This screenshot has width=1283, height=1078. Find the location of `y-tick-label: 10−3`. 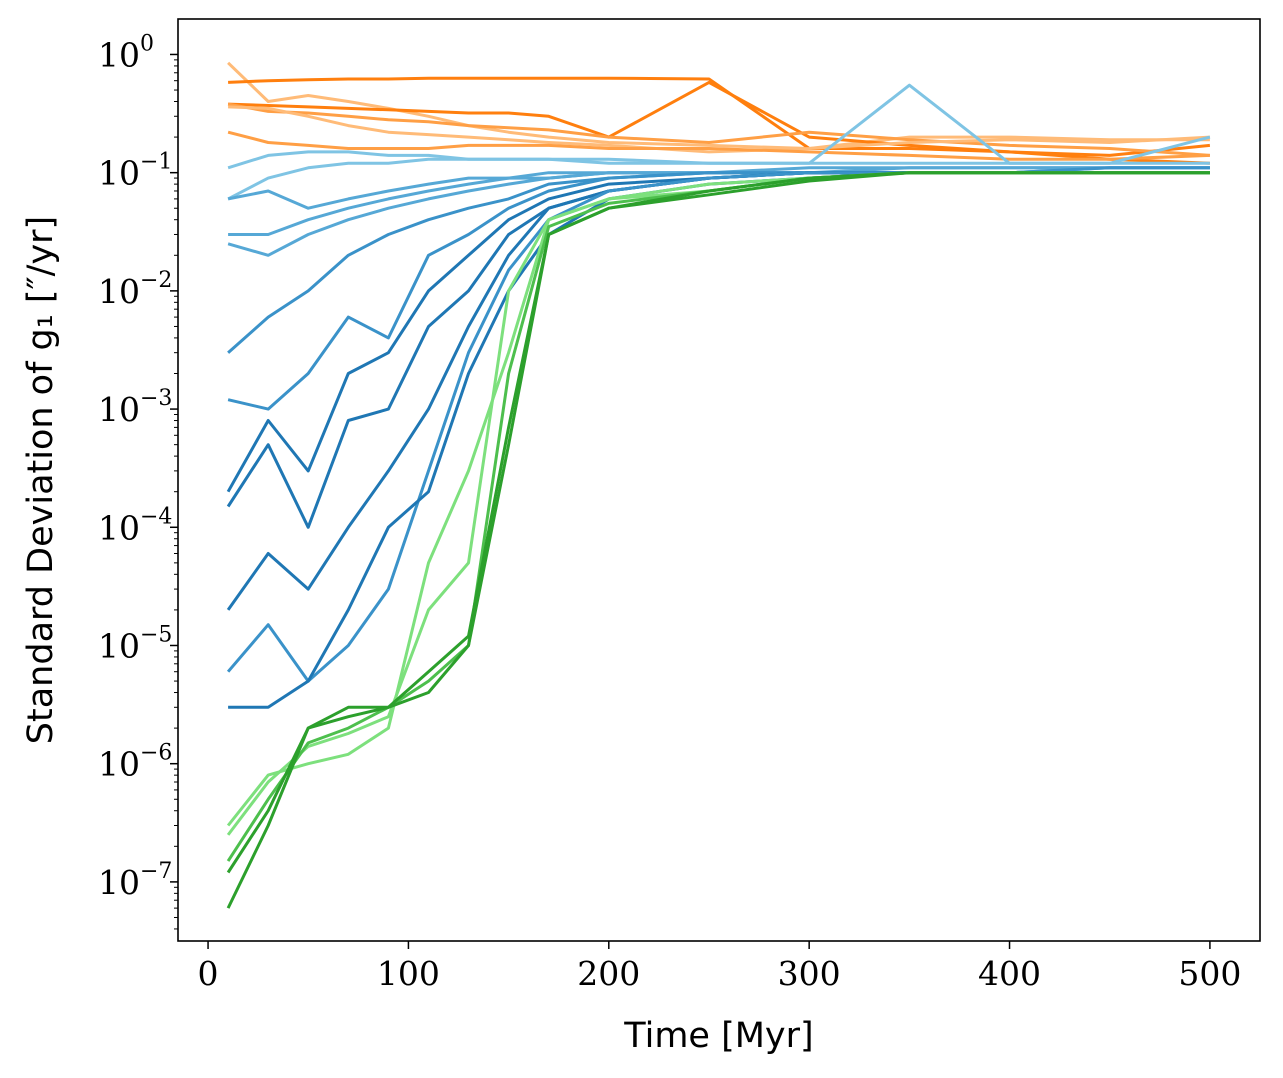

y-tick-label: 10−3 is located at coordinates (135, 407).